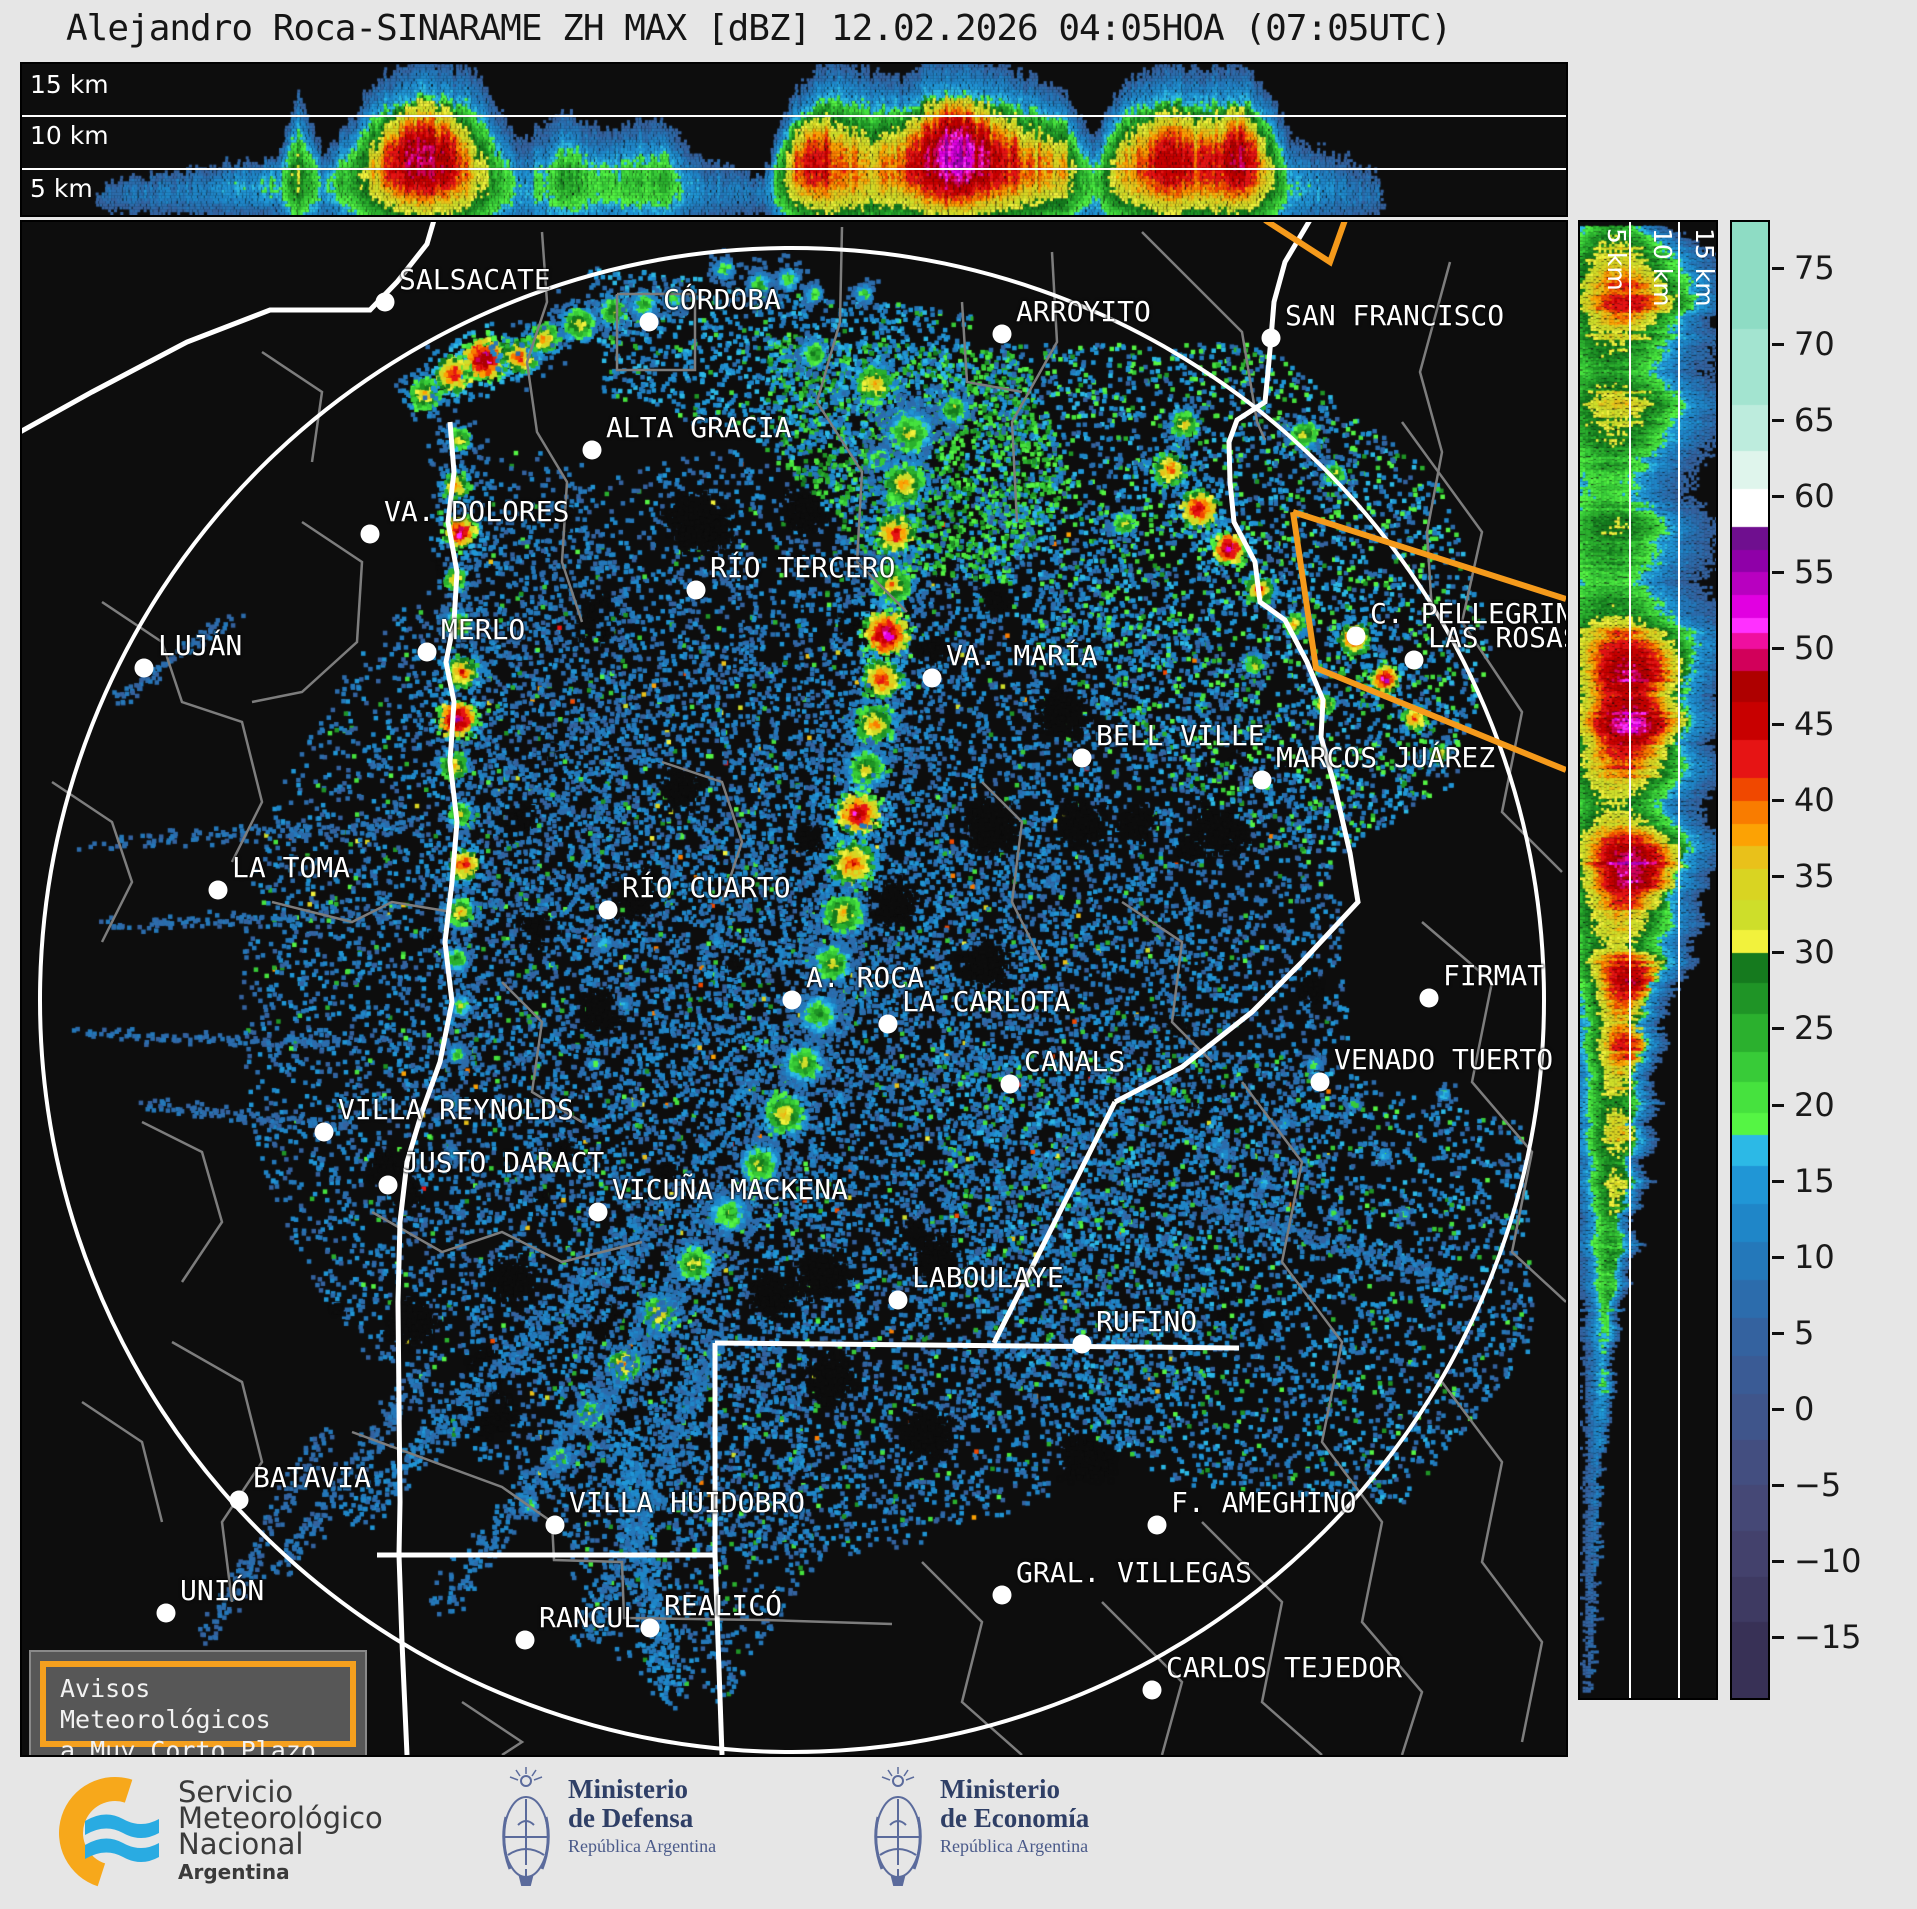 The height and width of the screenshot is (1909, 1917). Describe the element at coordinates (475, 279) in the screenshot. I see `city-label: SALSACATE` at that location.